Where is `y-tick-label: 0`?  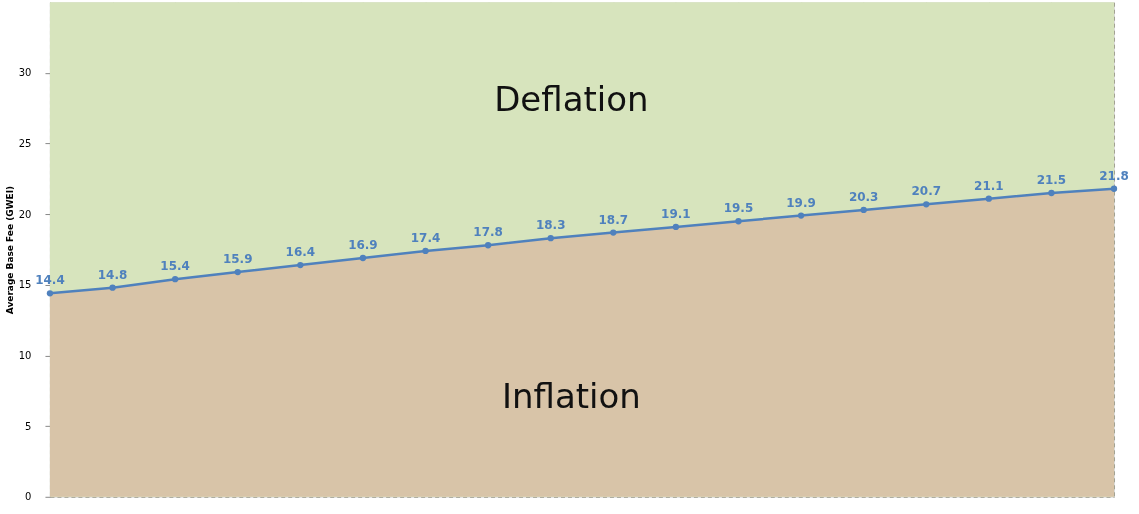
y-tick-label: 0 is located at coordinates (28, 497).